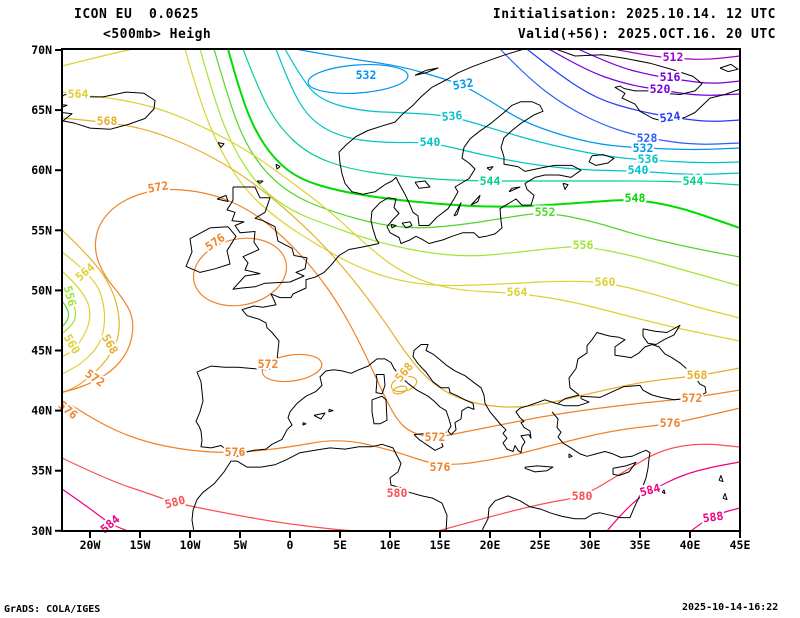 The height and width of the screenshot is (618, 800). What do you see at coordinates (660, 89) in the screenshot?
I see `contour-label-520: 520` at bounding box center [660, 89].